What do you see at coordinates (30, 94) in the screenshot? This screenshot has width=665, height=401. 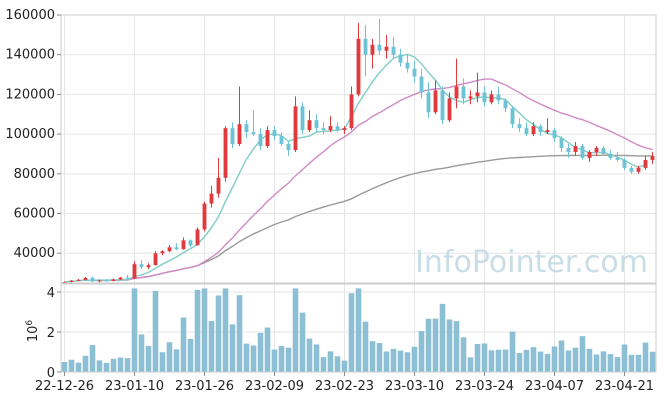 I see `price-tick-label: 120000` at bounding box center [30, 94].